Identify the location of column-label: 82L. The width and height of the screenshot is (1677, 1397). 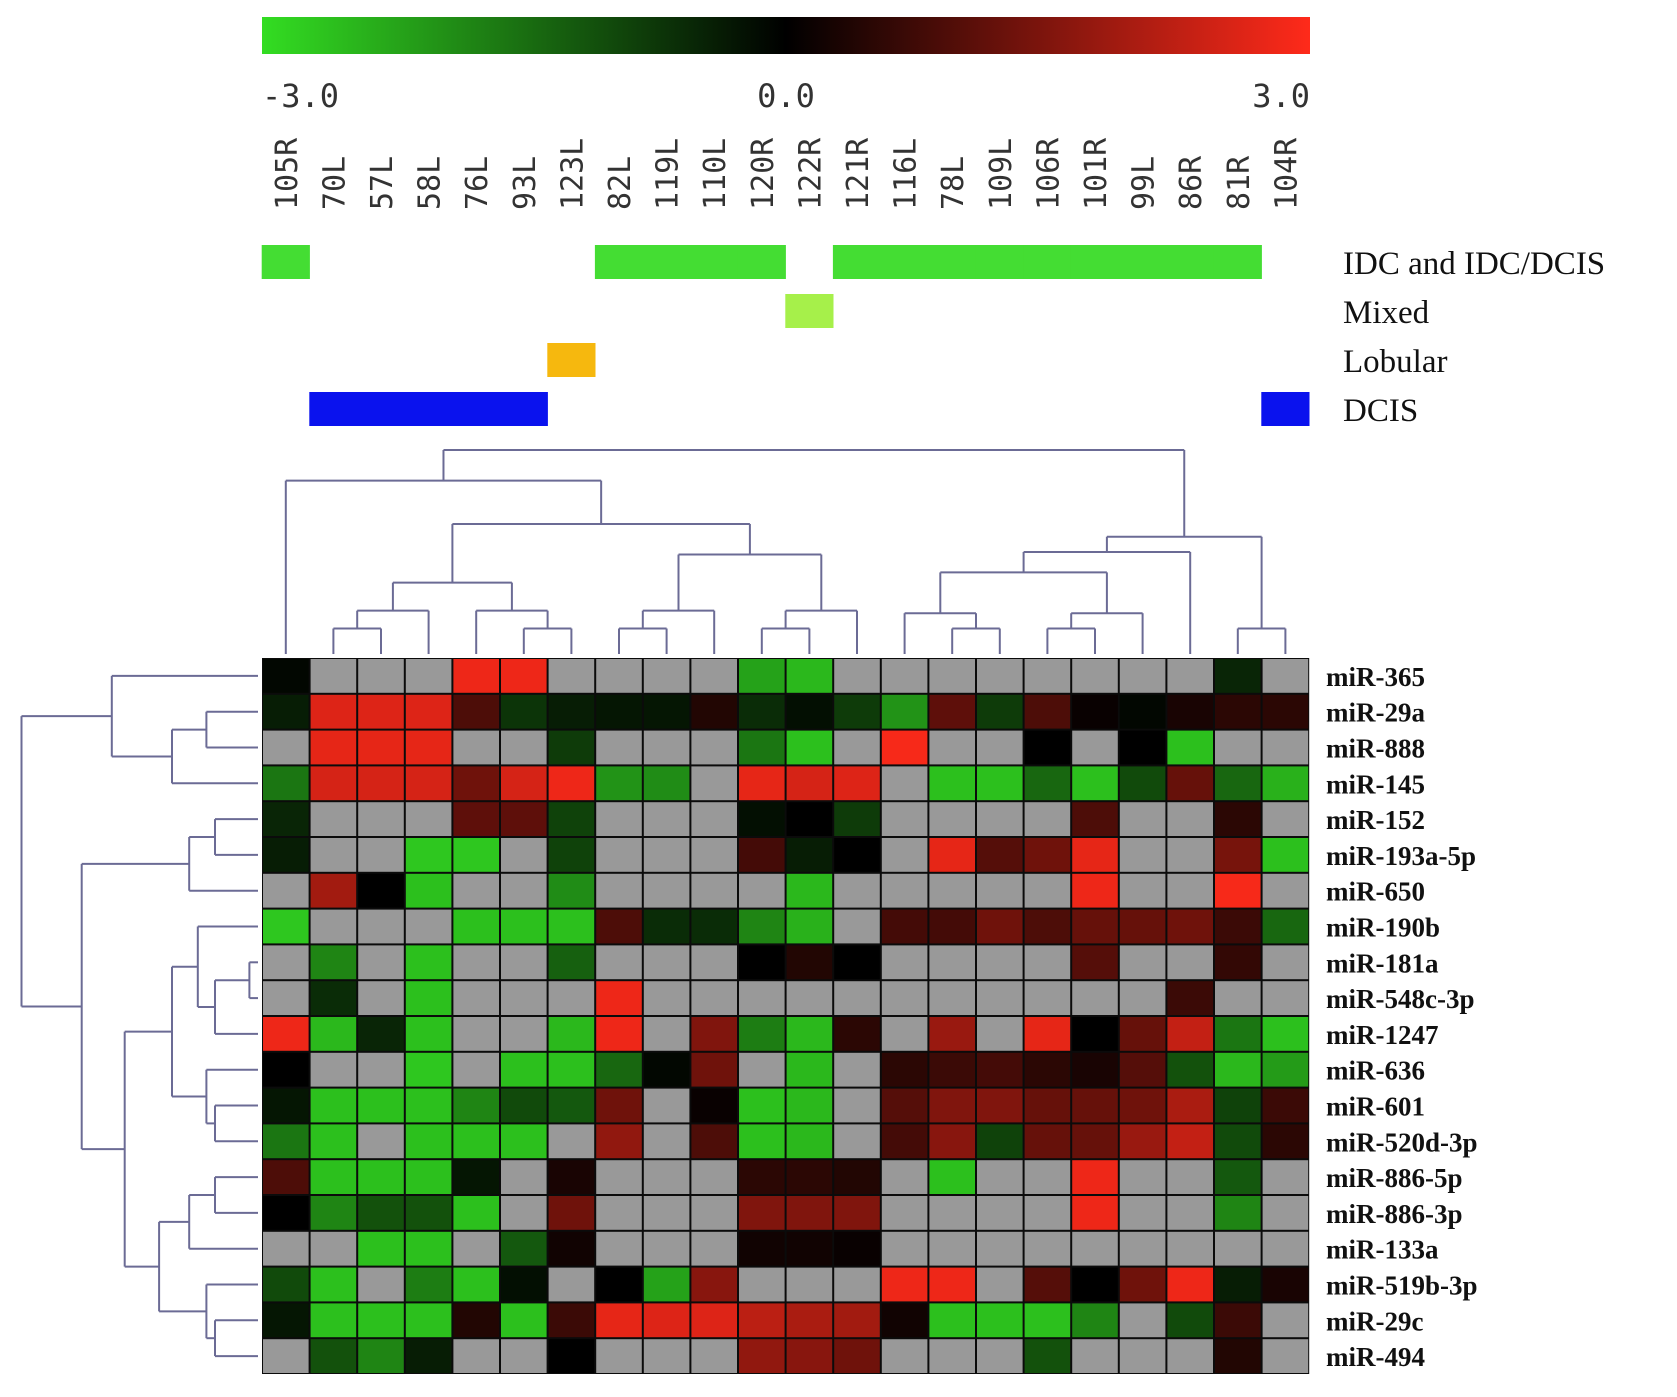
(620, 183).